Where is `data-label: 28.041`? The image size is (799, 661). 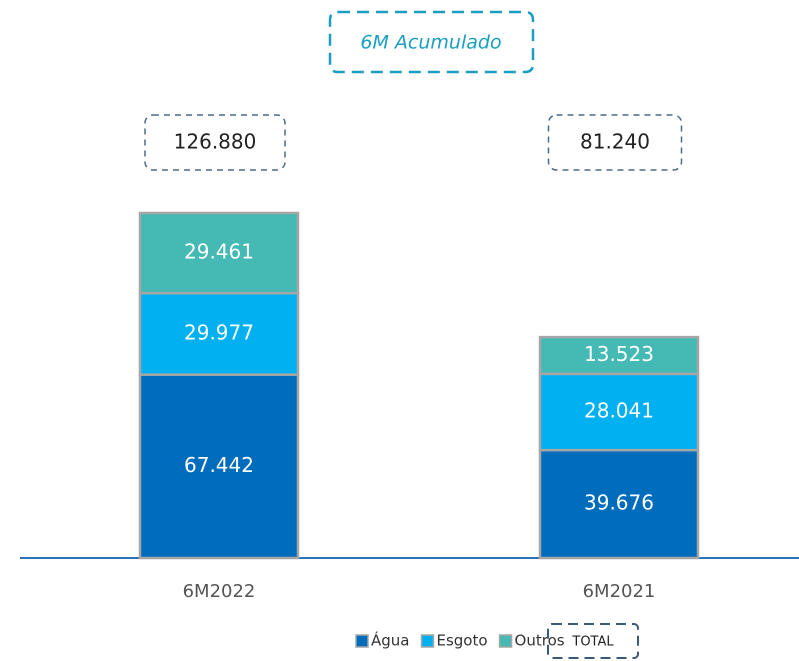 data-label: 28.041 is located at coordinates (619, 410).